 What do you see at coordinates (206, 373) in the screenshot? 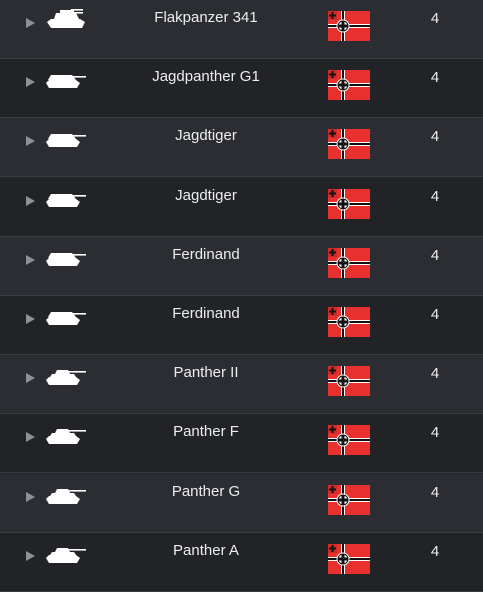
I see `vehicle-name: Panther II` at bounding box center [206, 373].